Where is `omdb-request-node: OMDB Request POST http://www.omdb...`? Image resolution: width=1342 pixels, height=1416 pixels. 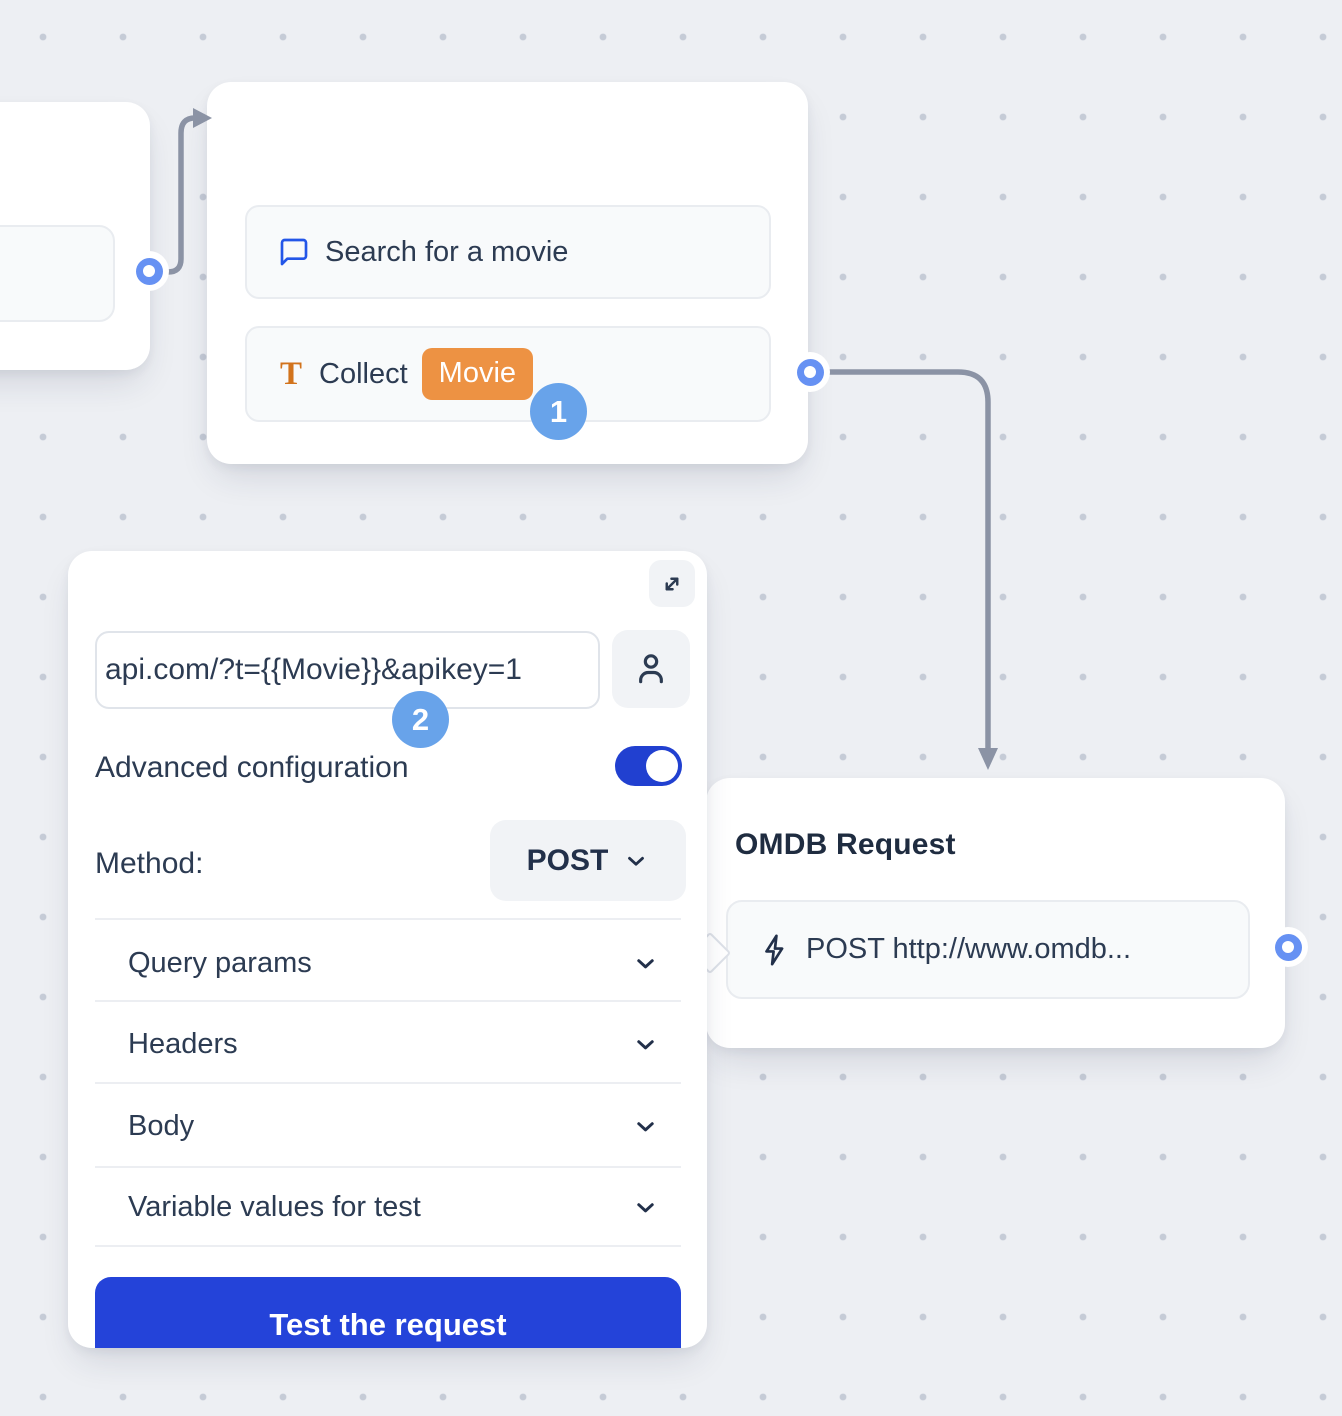 omdb-request-node: OMDB Request POST http://www.omdb... is located at coordinates (995, 913).